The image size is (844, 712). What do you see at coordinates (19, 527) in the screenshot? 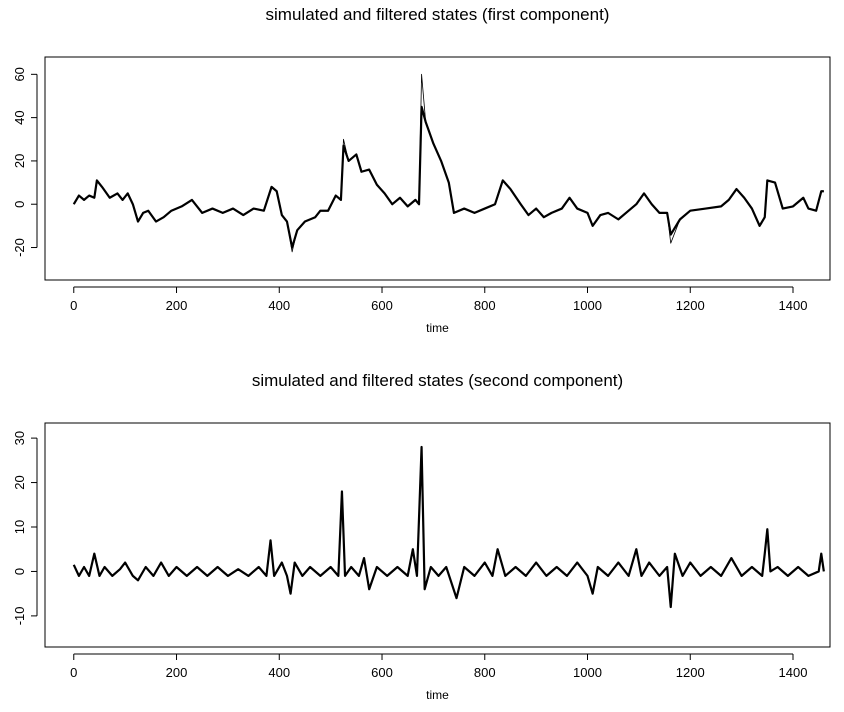
I see `y-tick-label: 10` at bounding box center [19, 527].